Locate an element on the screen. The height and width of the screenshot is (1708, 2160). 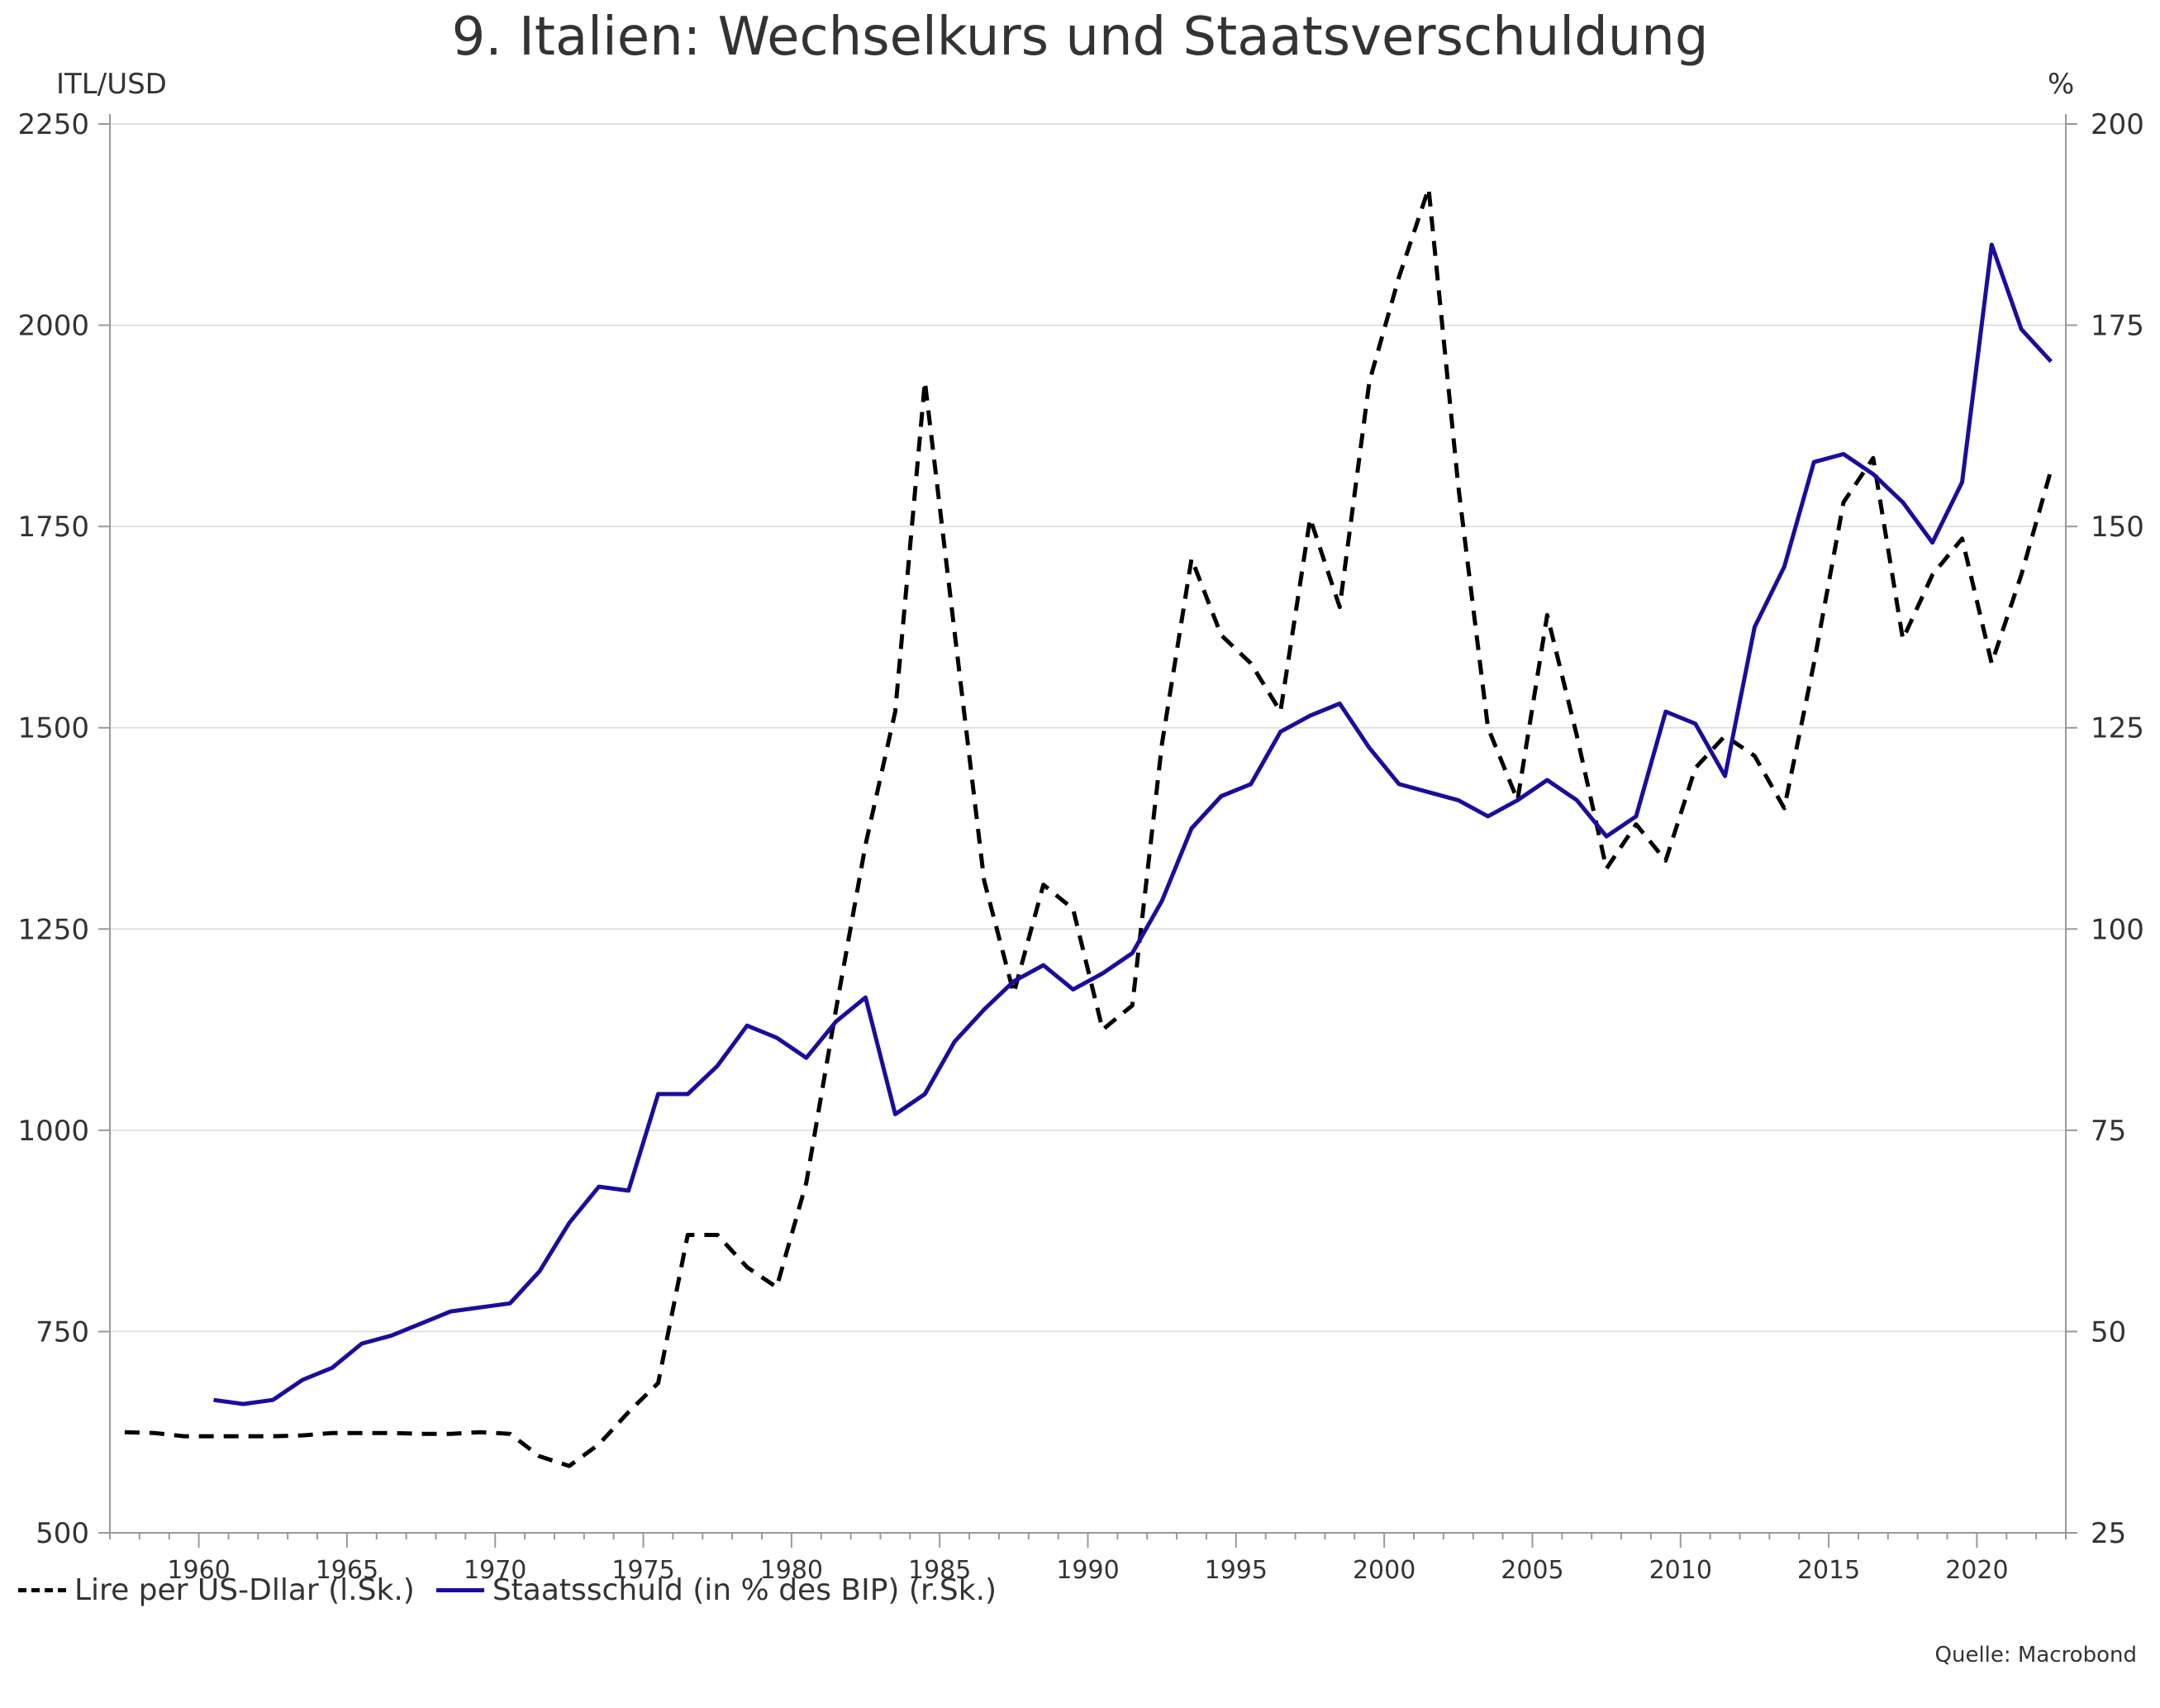
x-tick-label: 1965 is located at coordinates (347, 1570).